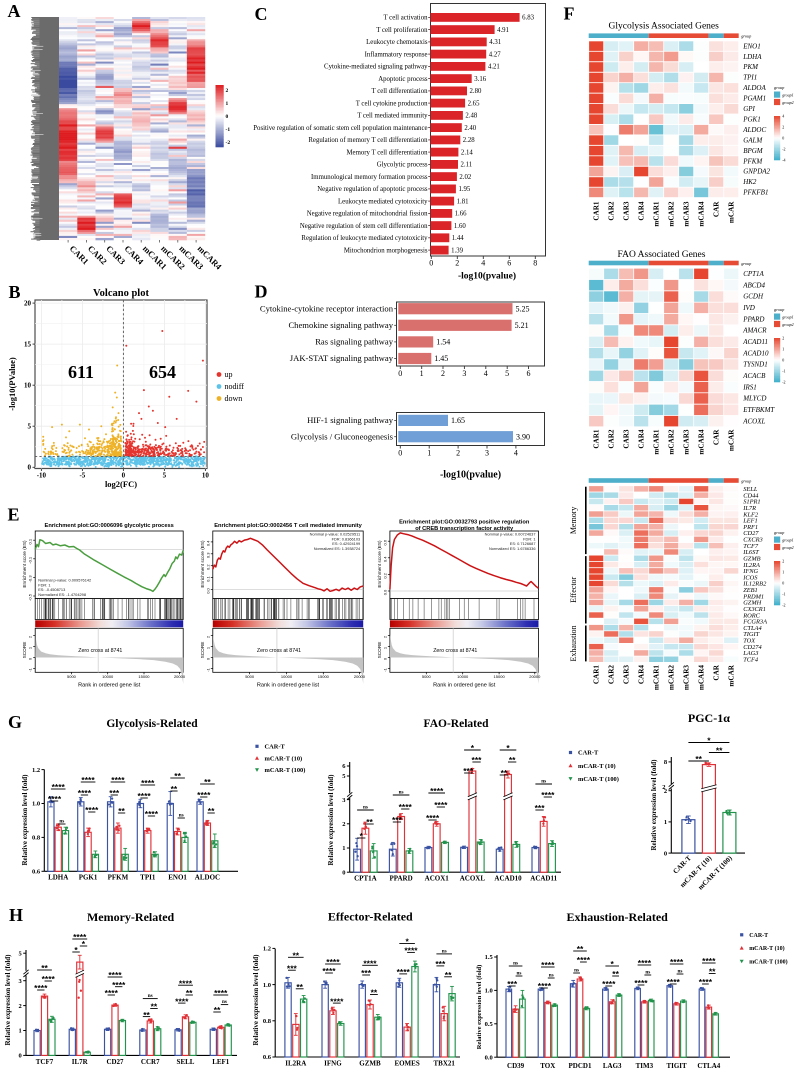 The height and width of the screenshot is (1079, 803). What do you see at coordinates (749, 640) in the screenshot?
I see `svg-text: TOX` at bounding box center [749, 640].